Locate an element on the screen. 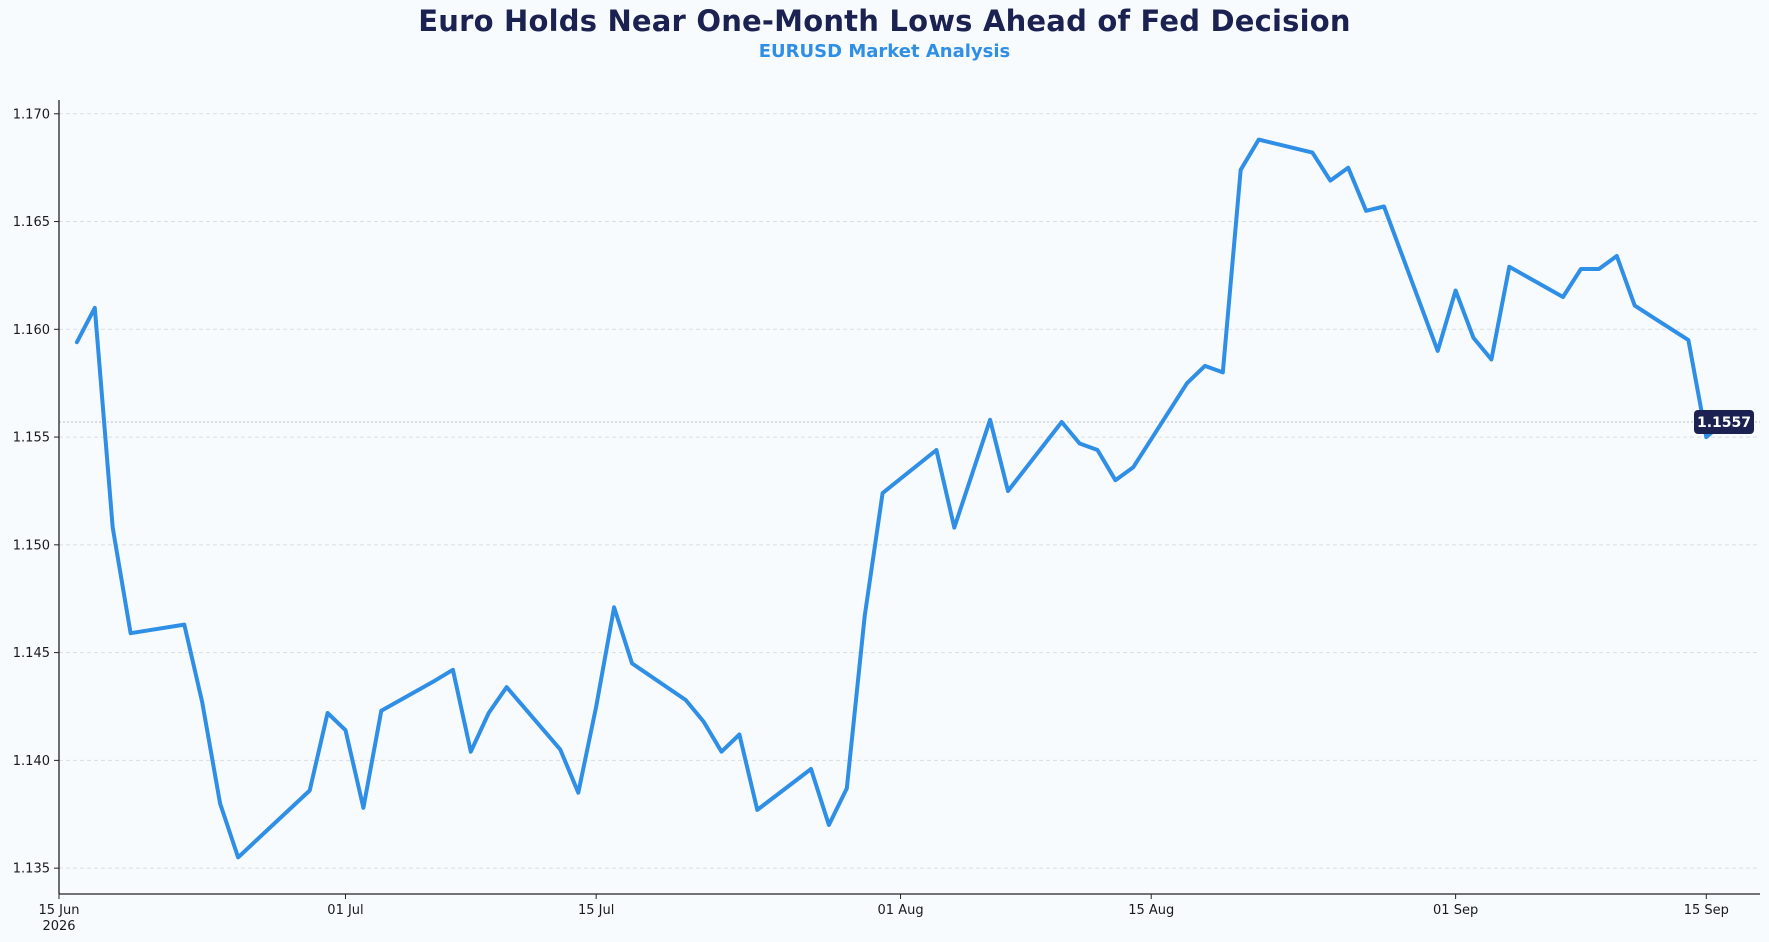  x-tick-label: 01 Aug is located at coordinates (901, 910).